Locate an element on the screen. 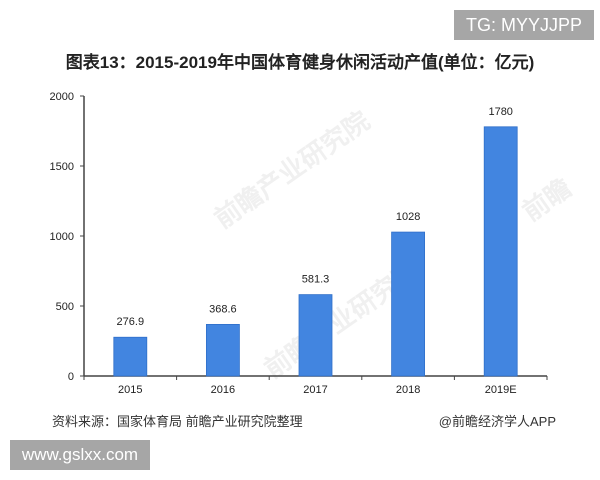 The width and height of the screenshot is (600, 480). x-tick-label: 2019E is located at coordinates (501, 390).